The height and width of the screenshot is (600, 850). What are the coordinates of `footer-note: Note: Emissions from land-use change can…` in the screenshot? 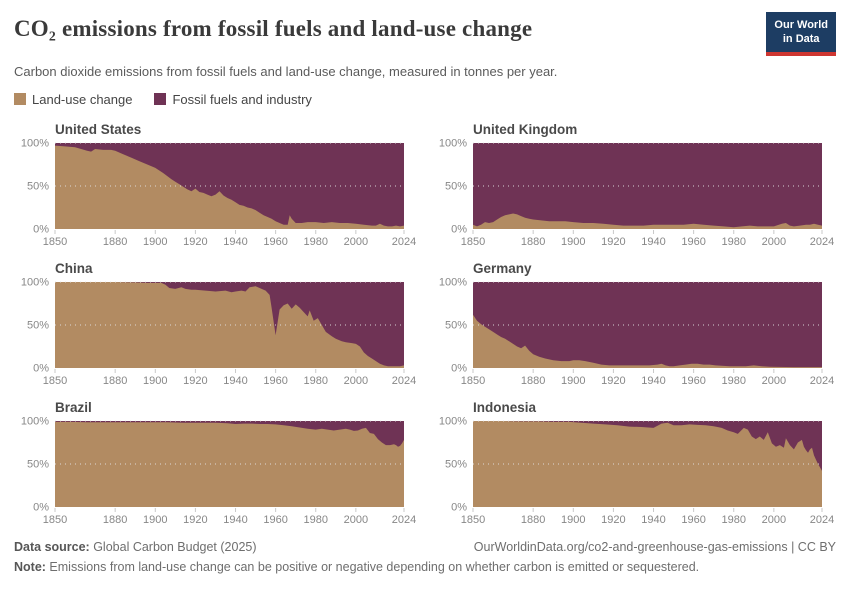 It's located at (425, 567).